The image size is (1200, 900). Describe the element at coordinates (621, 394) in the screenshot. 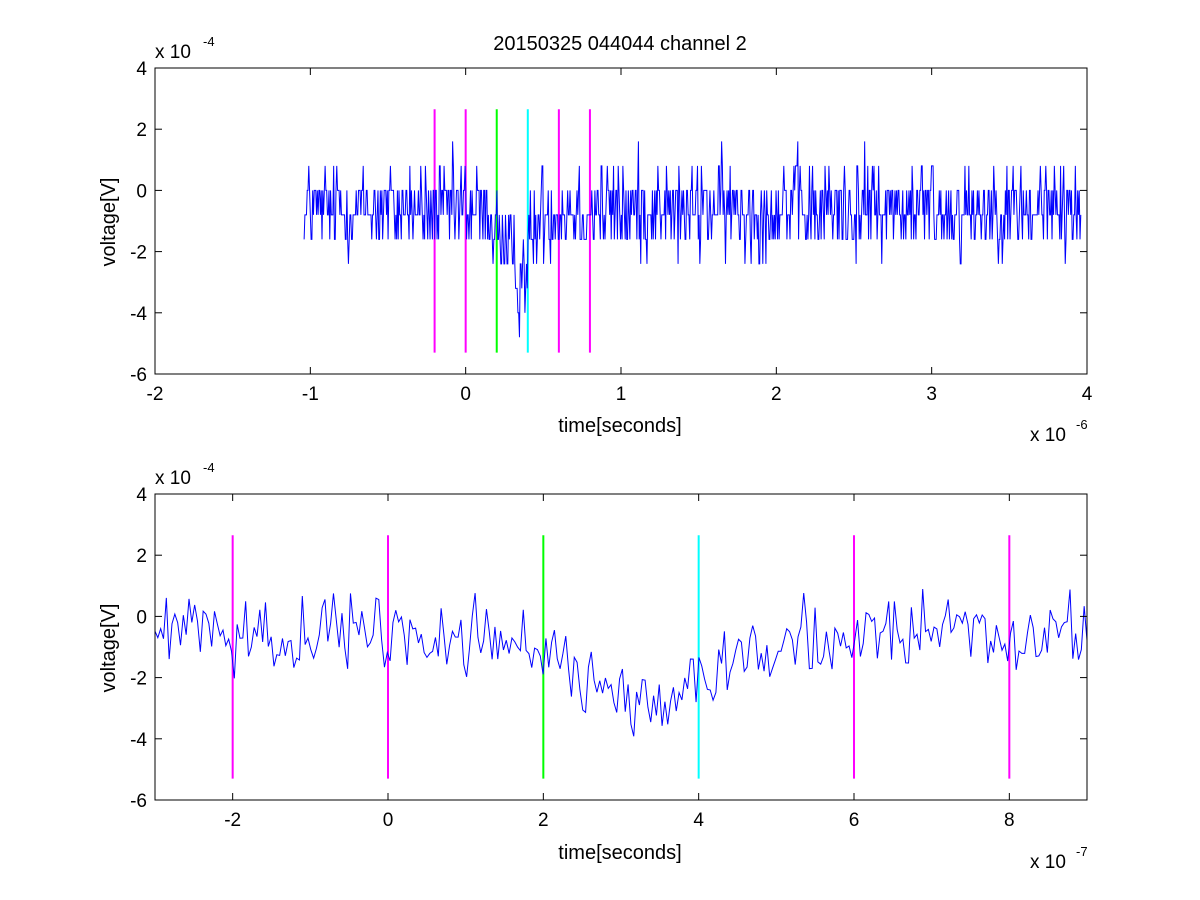

I see `x-tick-label: 1` at that location.